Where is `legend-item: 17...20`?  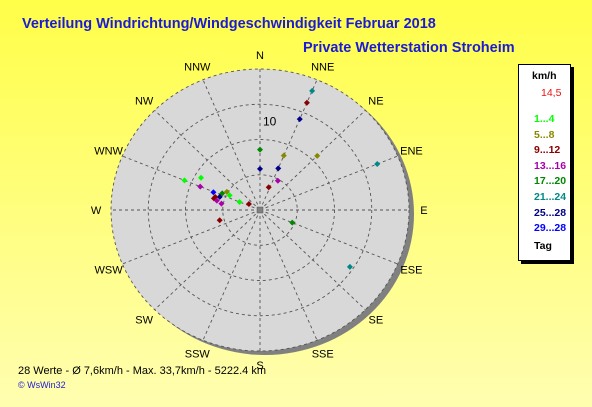 legend-item: 17...20 is located at coordinates (550, 181).